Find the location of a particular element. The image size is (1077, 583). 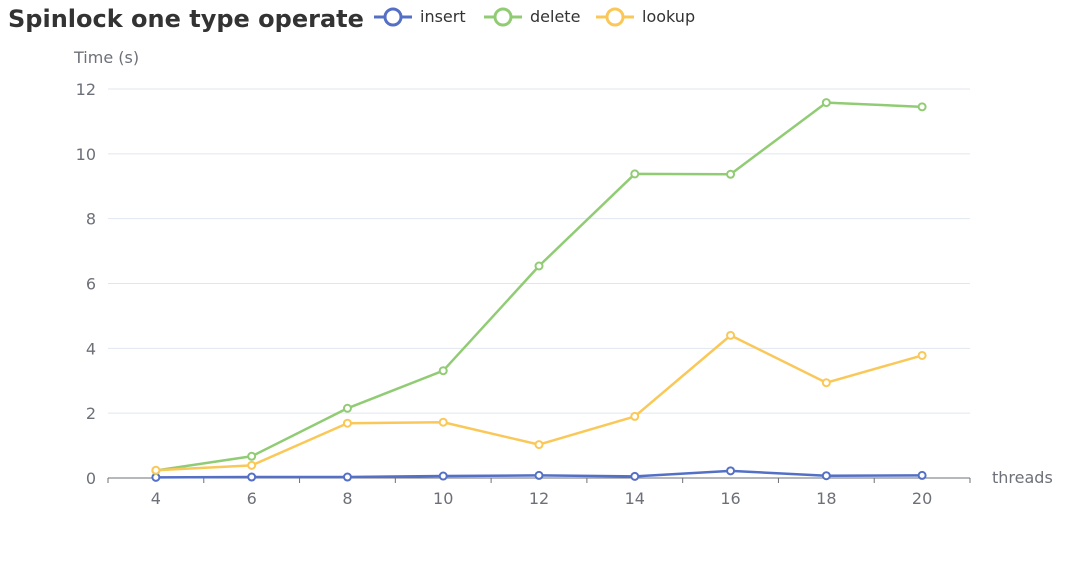

legend-label: delete is located at coordinates (555, 16).